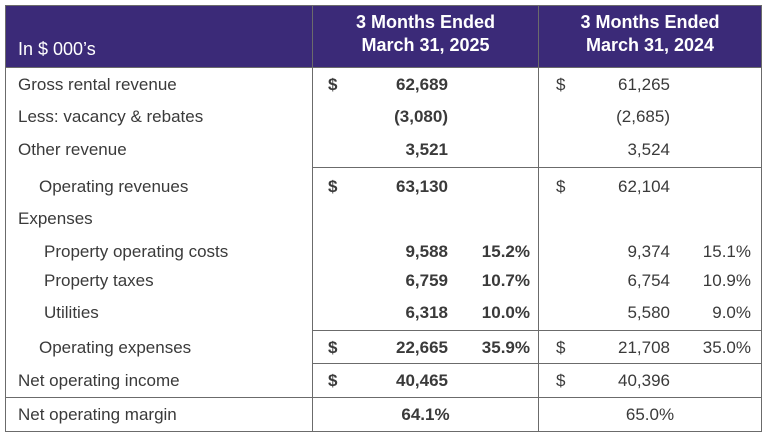 This screenshot has width=765, height=435. Describe the element at coordinates (421, 116) in the screenshot. I see `value-2025: (3,080)` at that location.